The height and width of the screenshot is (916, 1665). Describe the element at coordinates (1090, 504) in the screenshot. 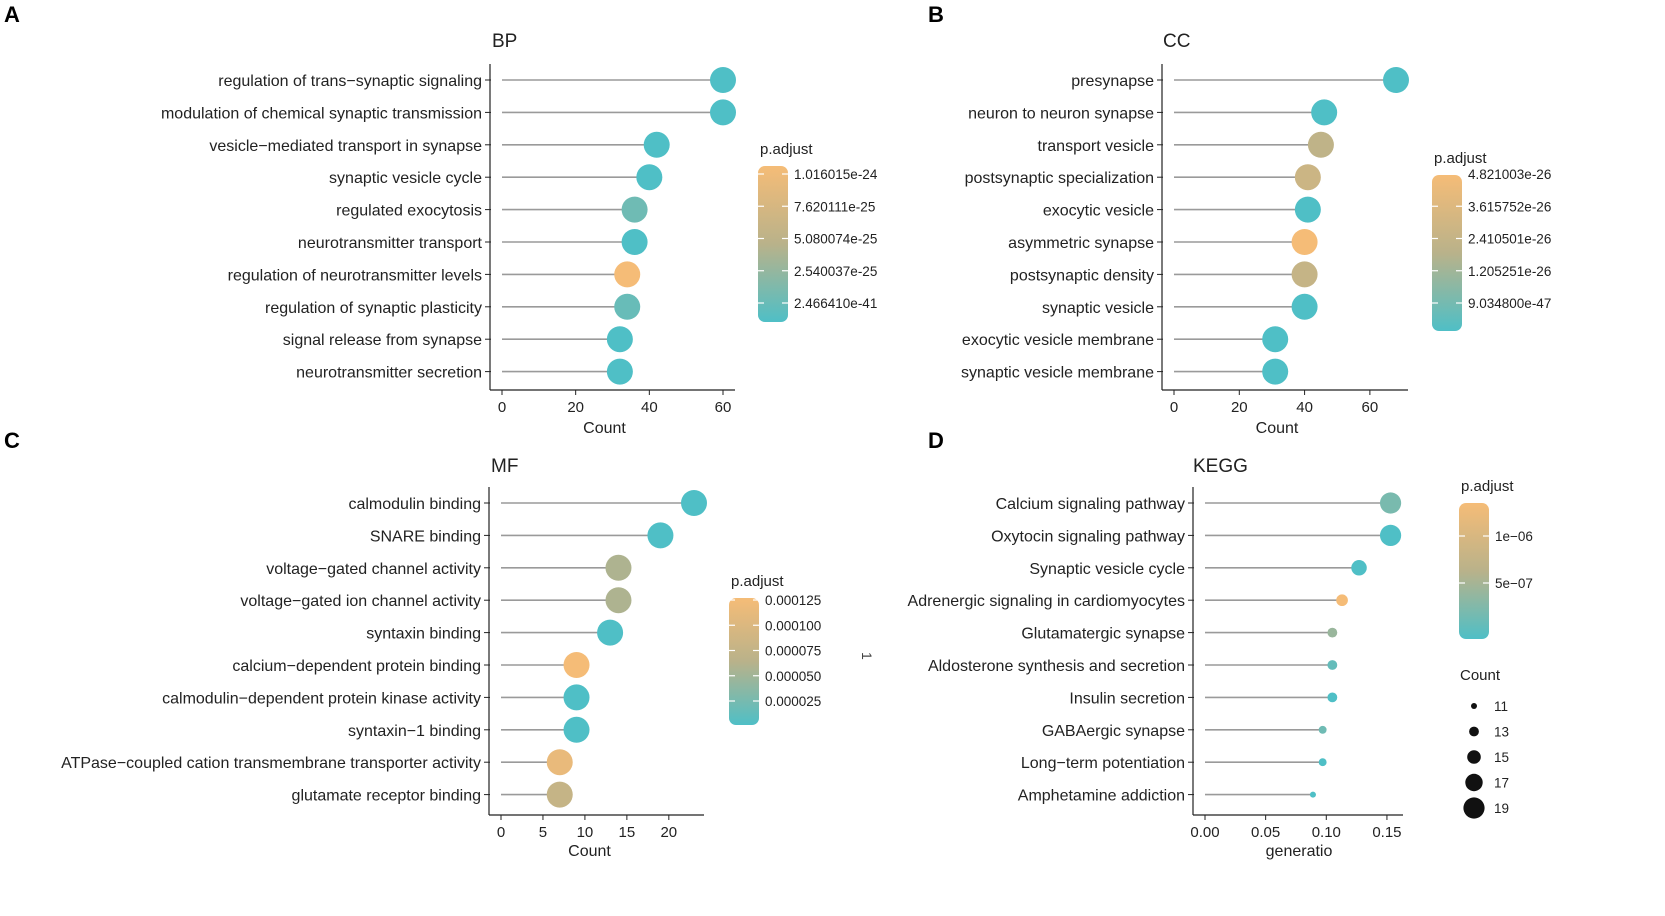

I see `category-label: Calcium signaling pathway` at that location.